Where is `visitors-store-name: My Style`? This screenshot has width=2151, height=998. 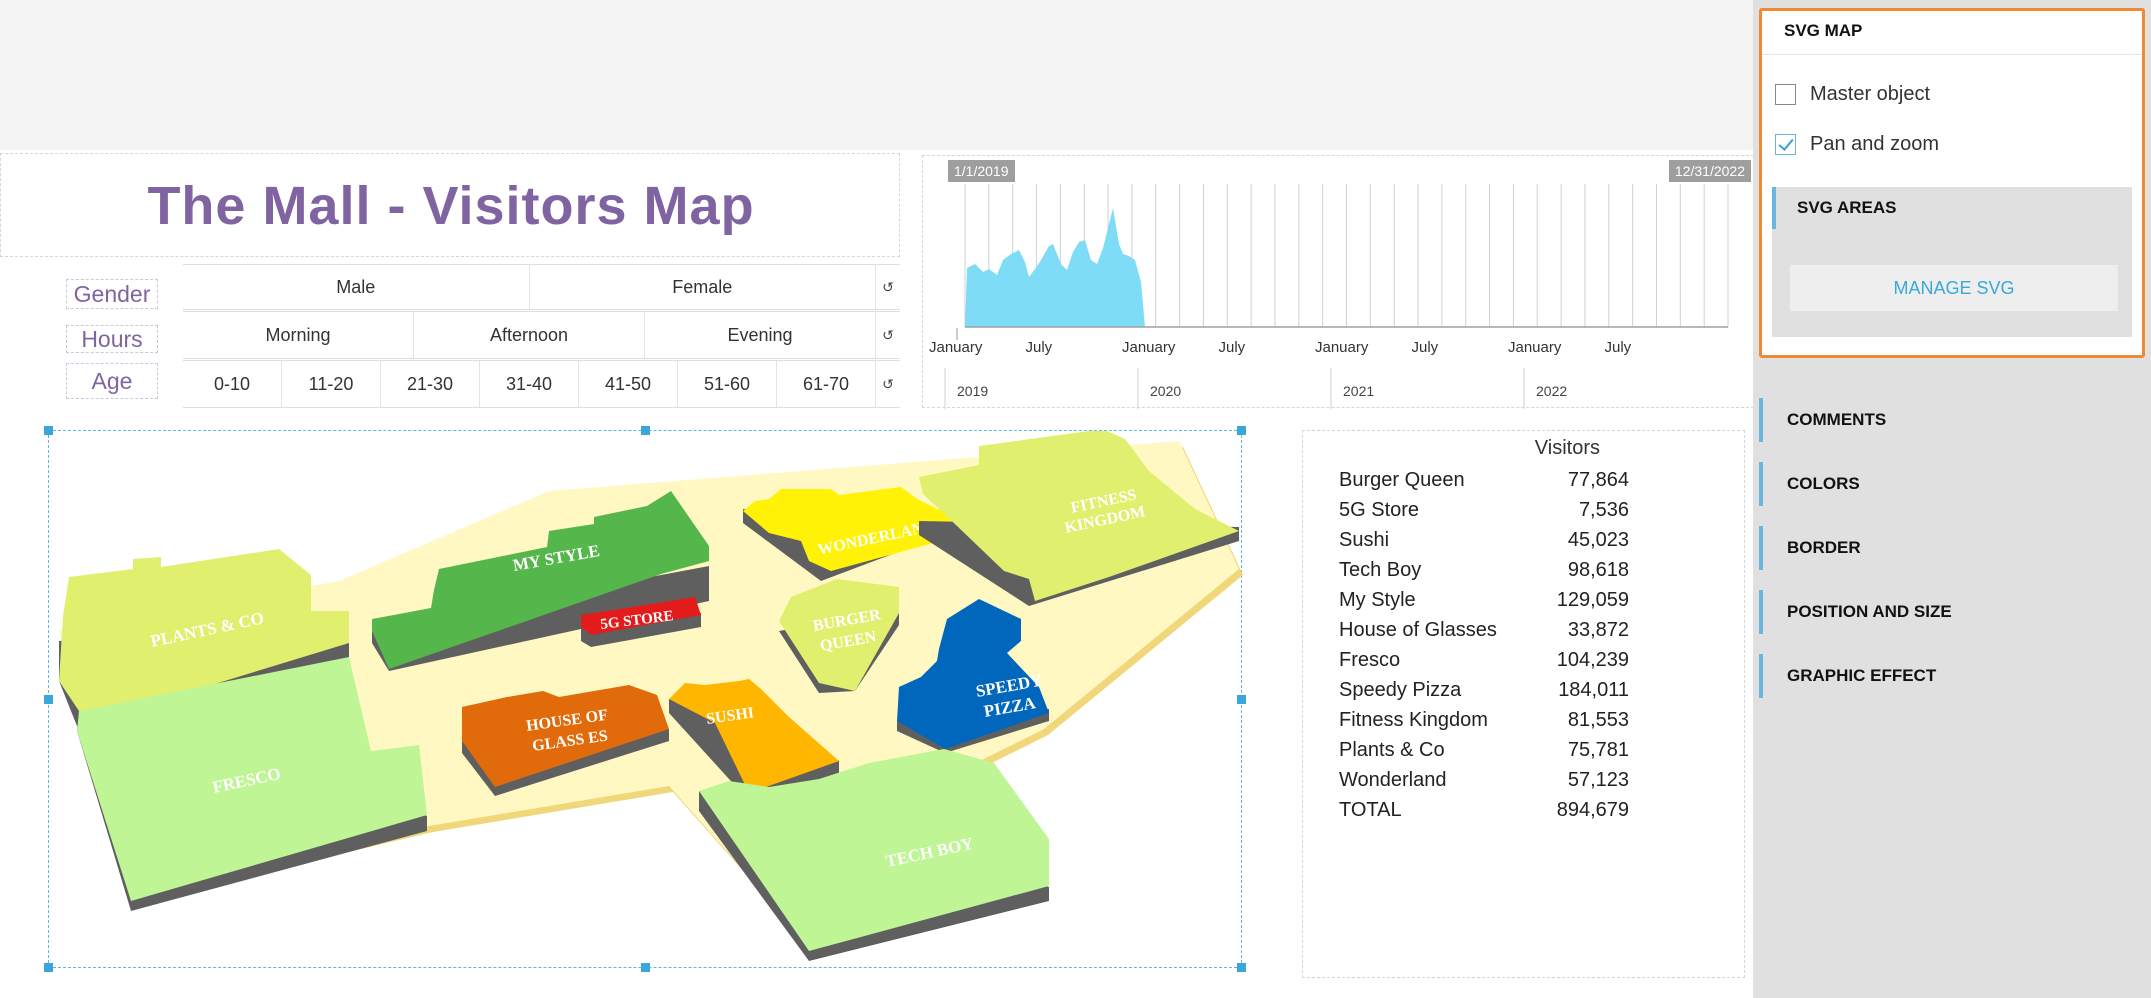 visitors-store-name: My Style is located at coordinates (1377, 600).